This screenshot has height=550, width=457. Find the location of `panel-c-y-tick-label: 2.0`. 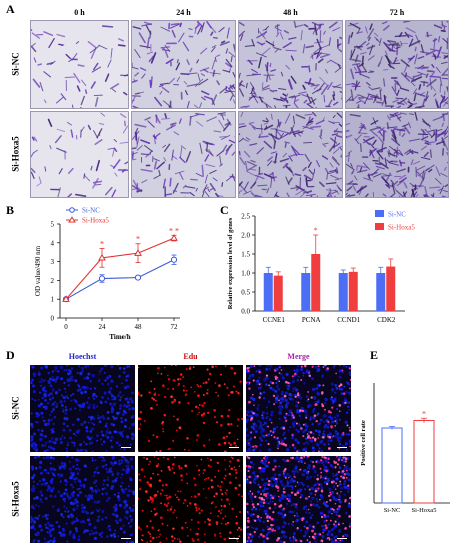

panel-c-y-tick-label: 2.0 is located at coordinates (245, 236).